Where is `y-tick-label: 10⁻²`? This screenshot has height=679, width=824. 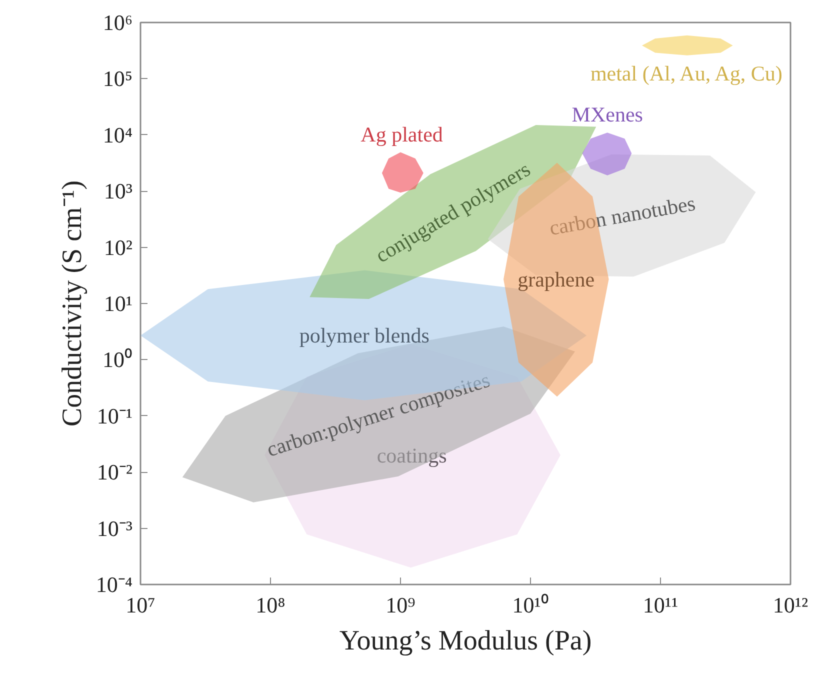
y-tick-label: 10⁻² is located at coordinates (114, 472).